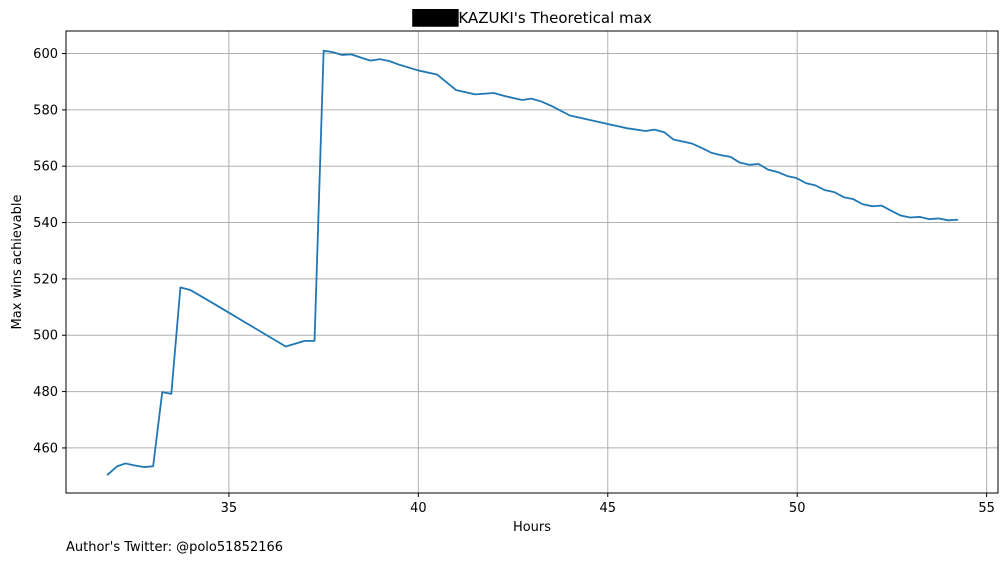 The image size is (1005, 562). Describe the element at coordinates (532, 527) in the screenshot. I see `x-axis-label: Hours` at that location.